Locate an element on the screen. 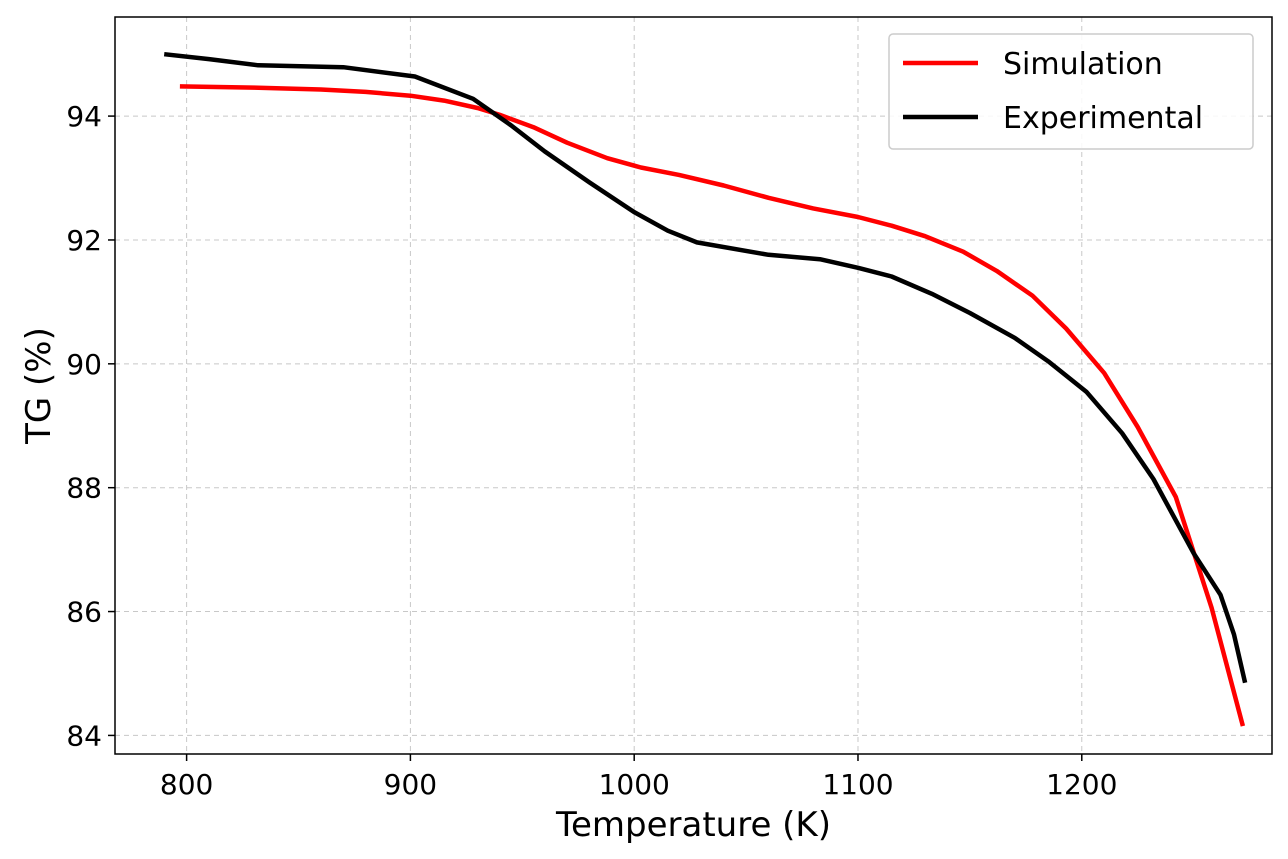 The image size is (1288, 859). x-tick-label: 900 is located at coordinates (410, 784).